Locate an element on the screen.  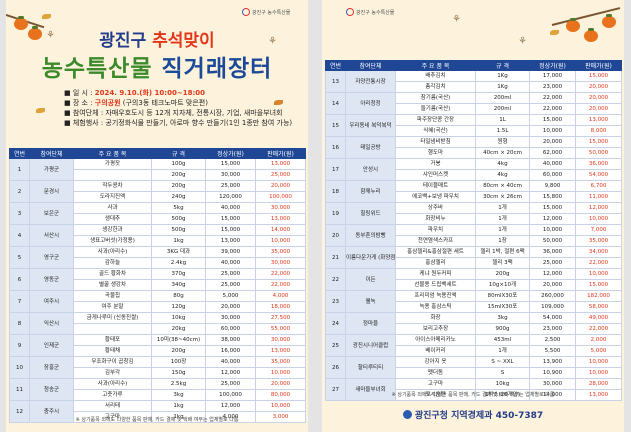
cell-no: 8 is located at coordinates (19, 323).